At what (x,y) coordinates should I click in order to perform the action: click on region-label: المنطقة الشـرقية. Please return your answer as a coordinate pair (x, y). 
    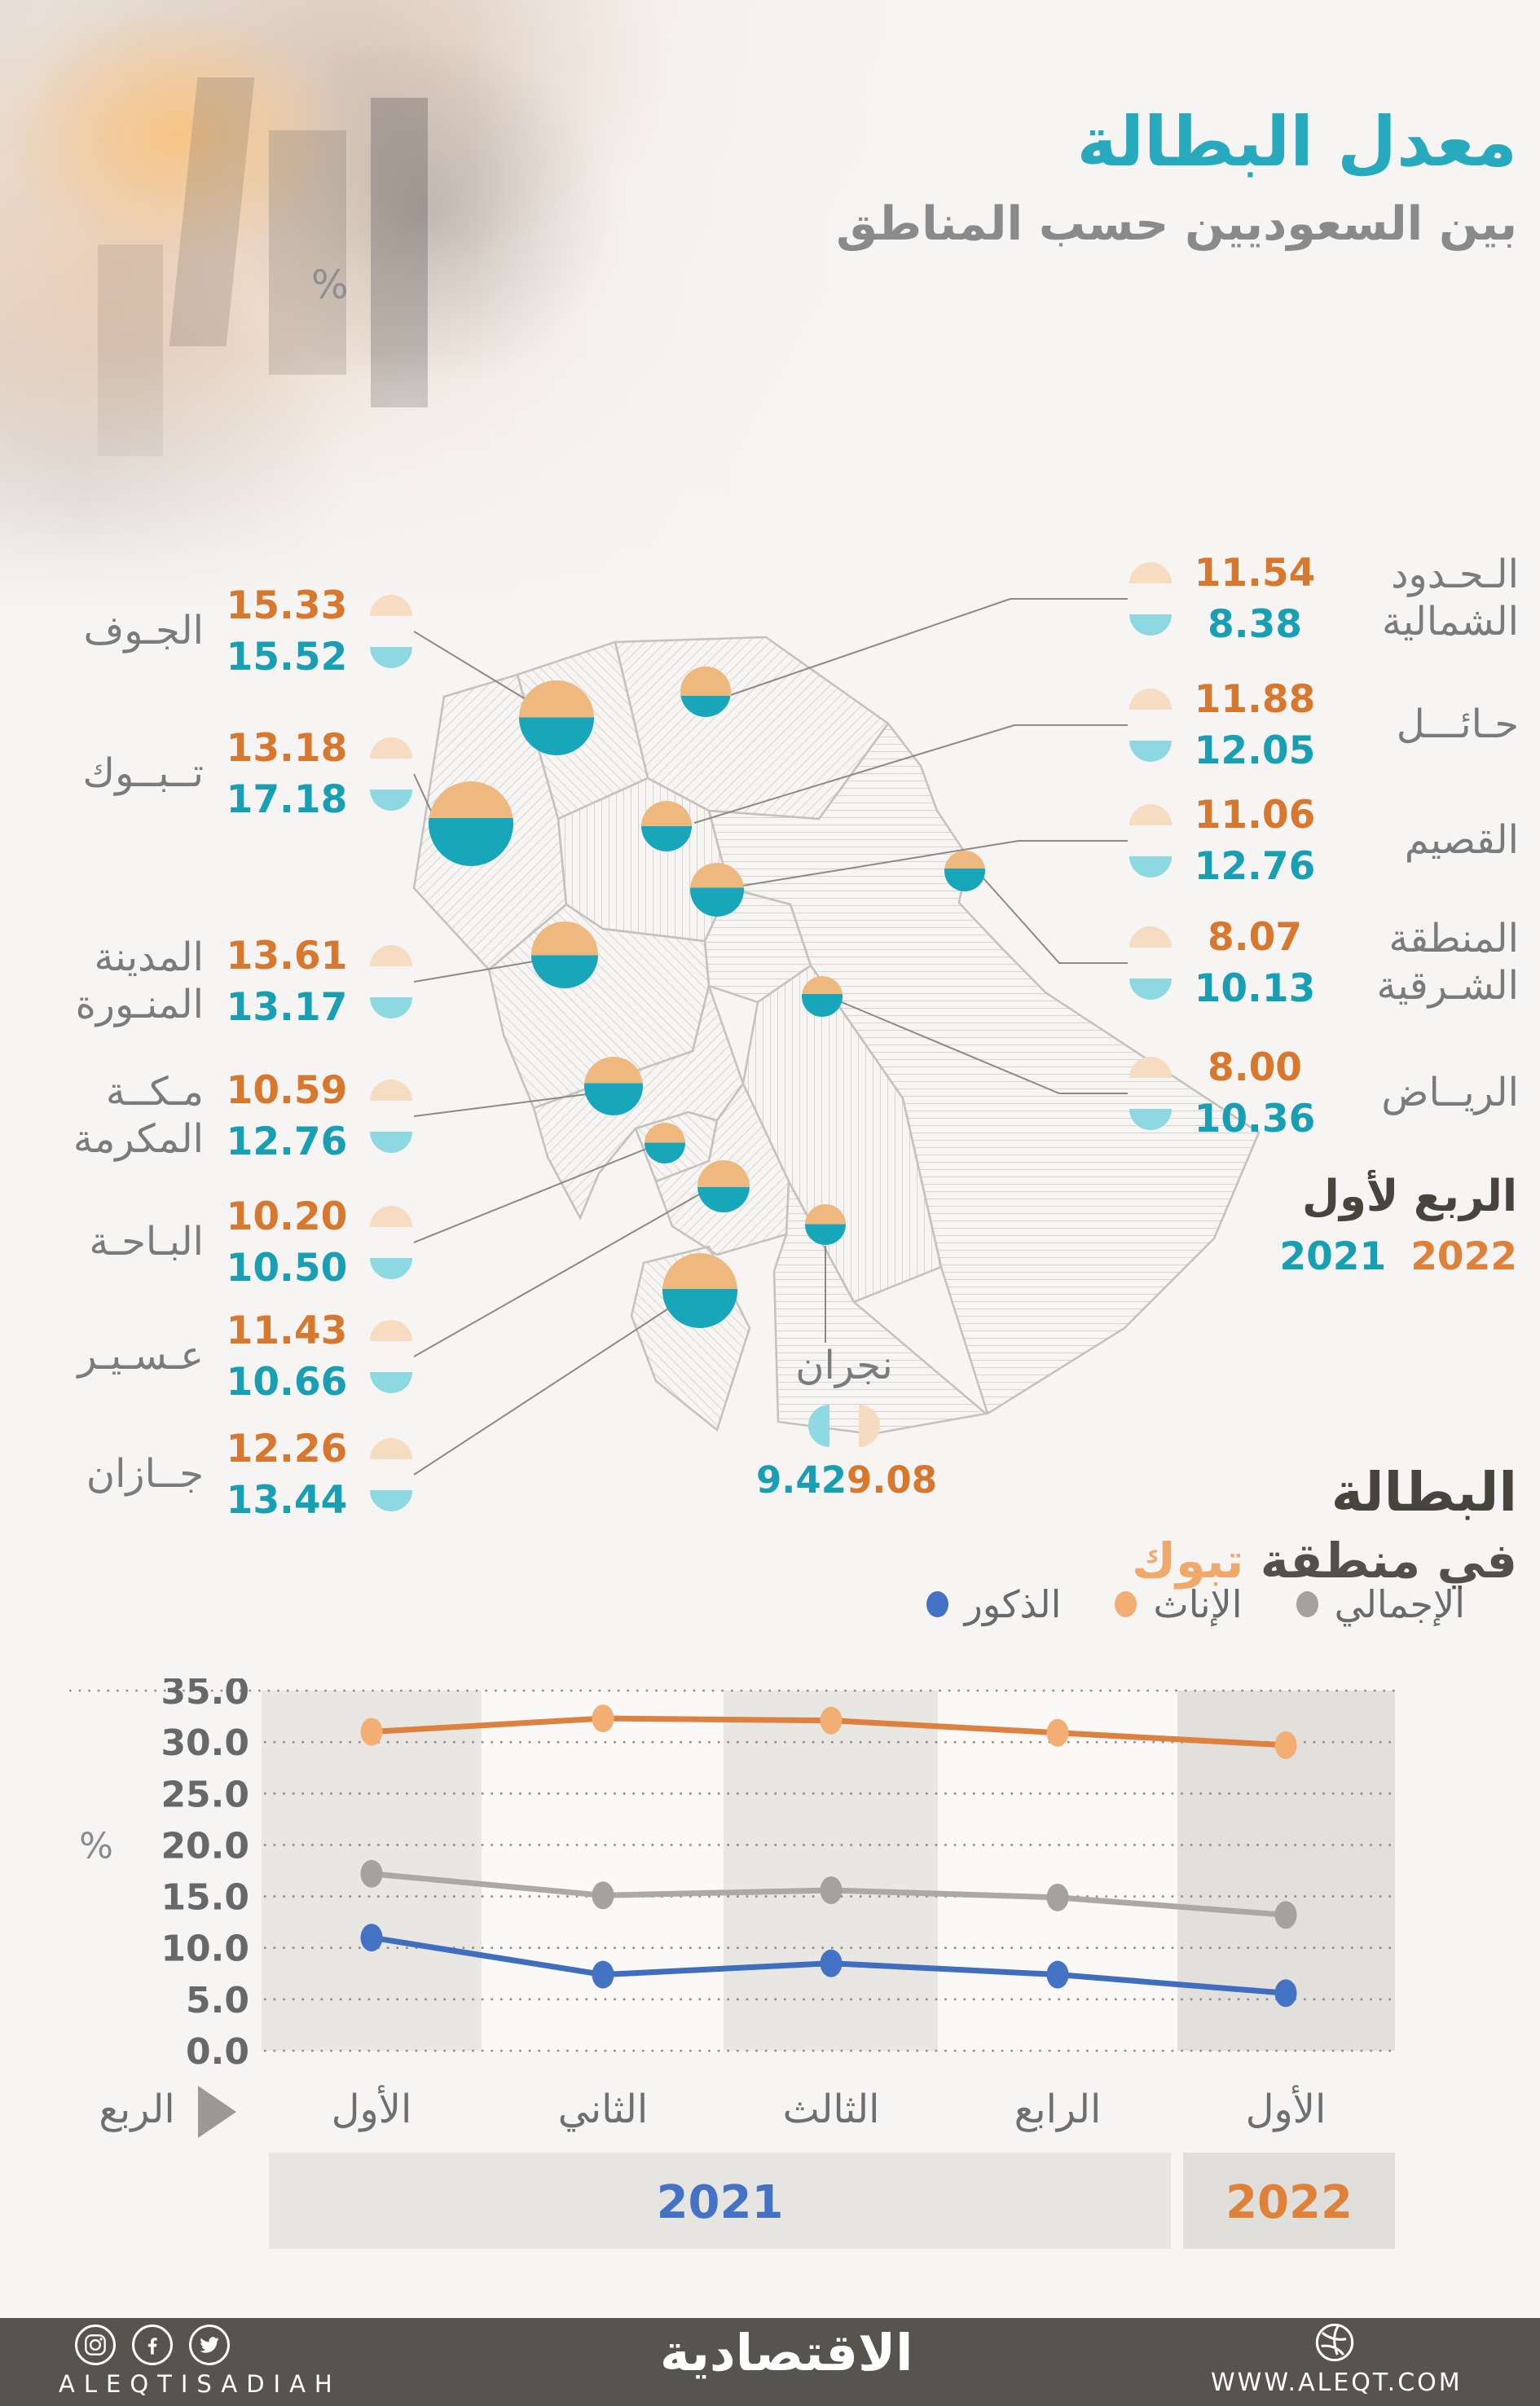
    Looking at the image, I should click on (1429, 963).